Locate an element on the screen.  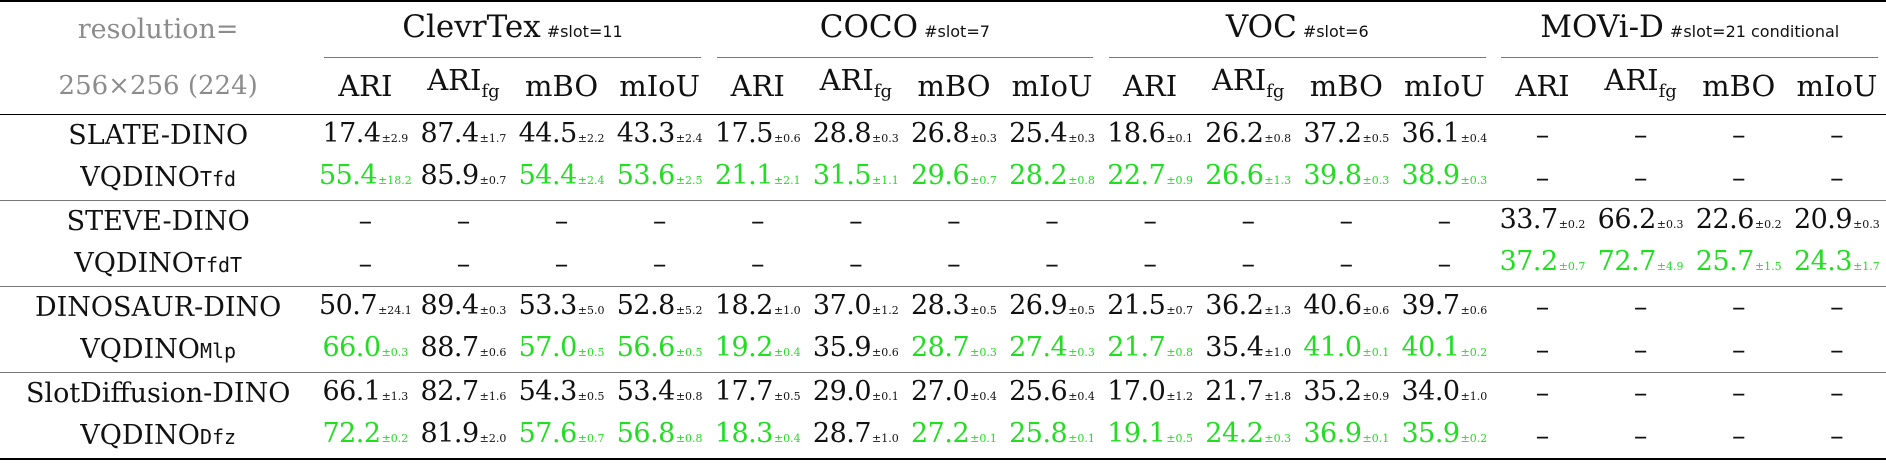
value-cell: 44.5±2.2 is located at coordinates (561, 135).